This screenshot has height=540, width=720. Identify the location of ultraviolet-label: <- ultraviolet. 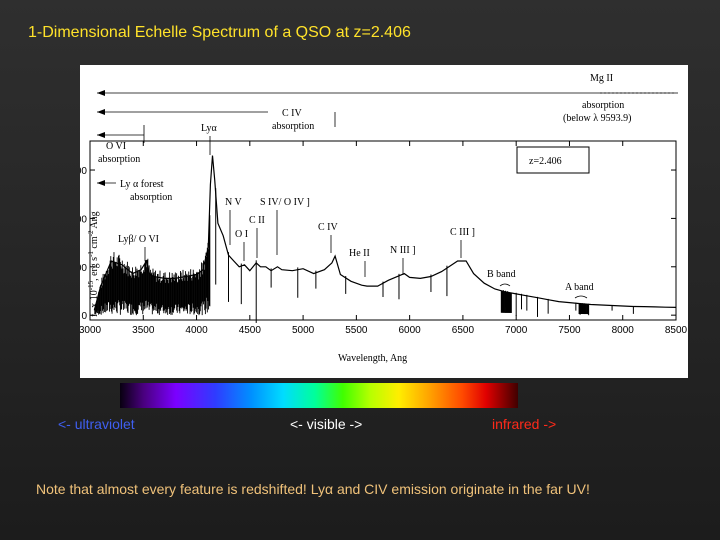
(96, 424).